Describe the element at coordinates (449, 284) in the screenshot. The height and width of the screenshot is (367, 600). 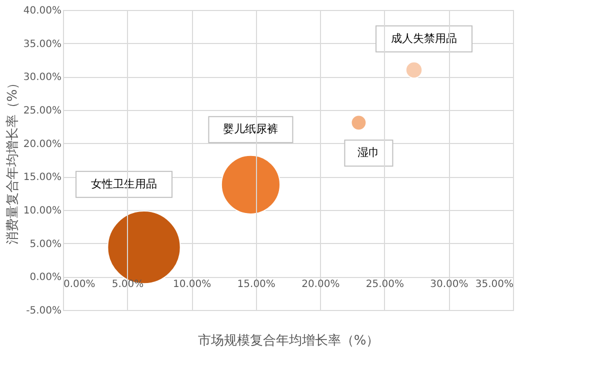
I see `x-tick-label: 30.00%` at that location.